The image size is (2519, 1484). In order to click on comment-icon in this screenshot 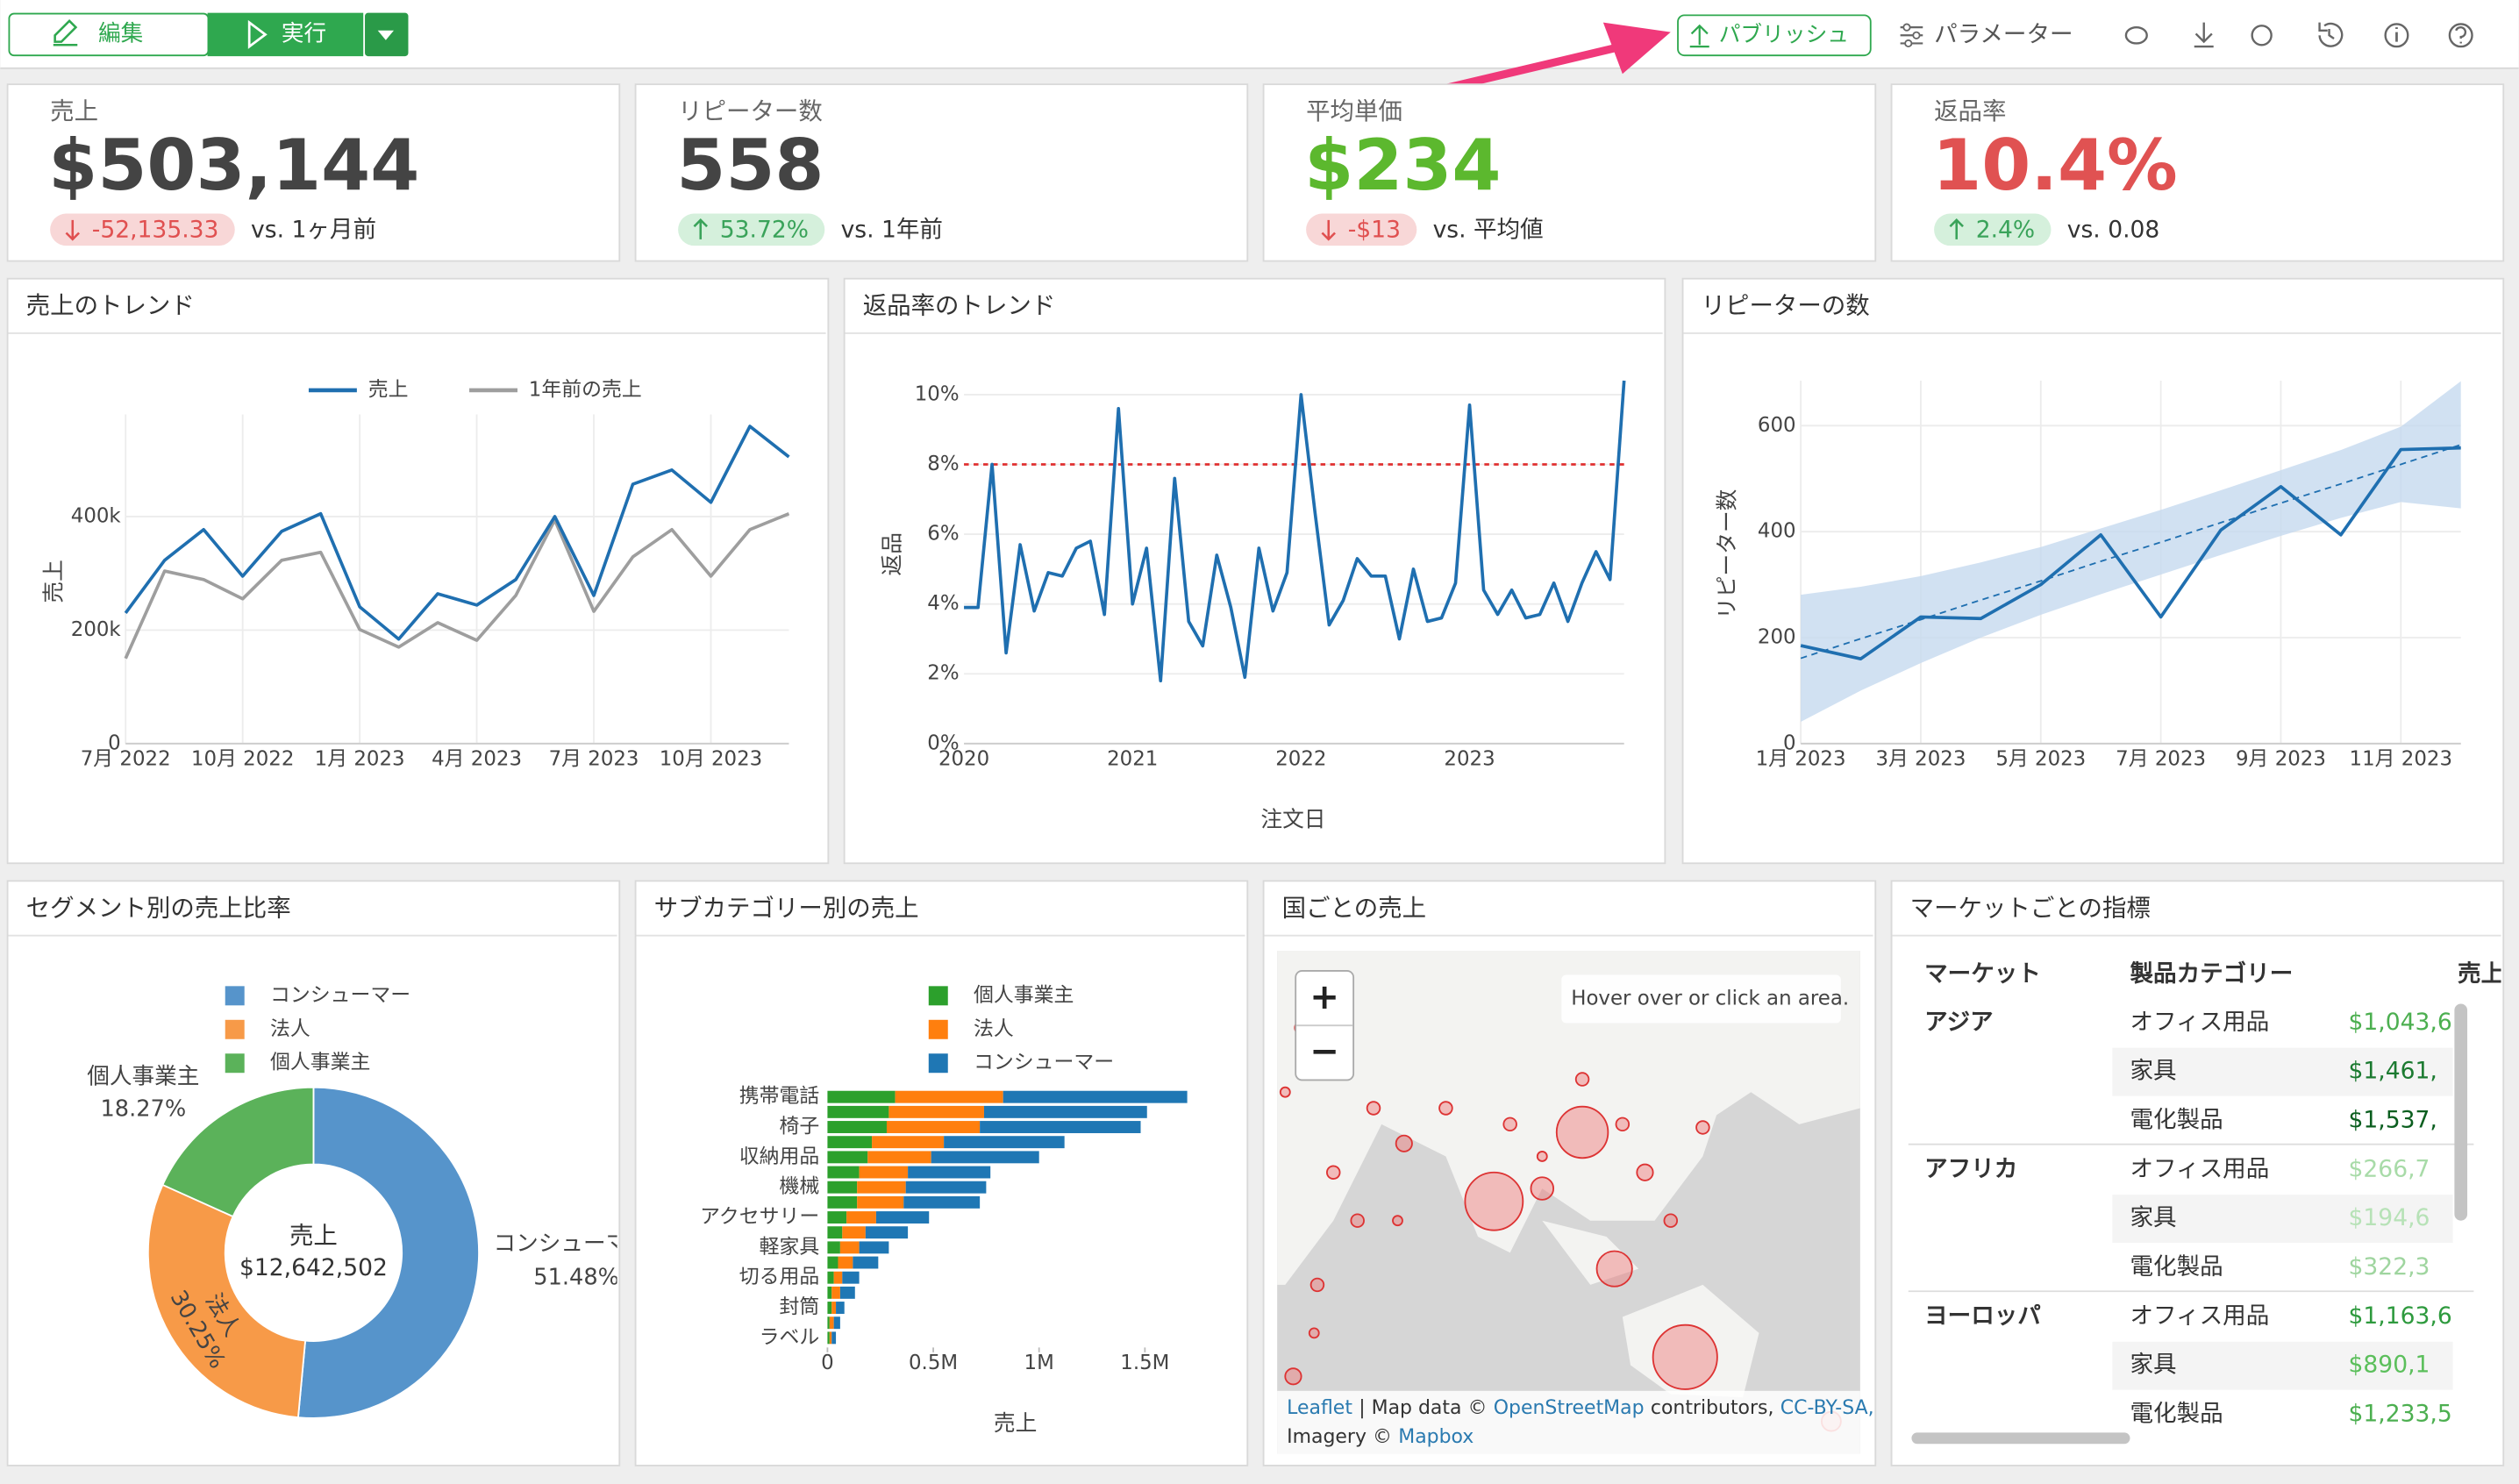, I will do `click(2136, 35)`.